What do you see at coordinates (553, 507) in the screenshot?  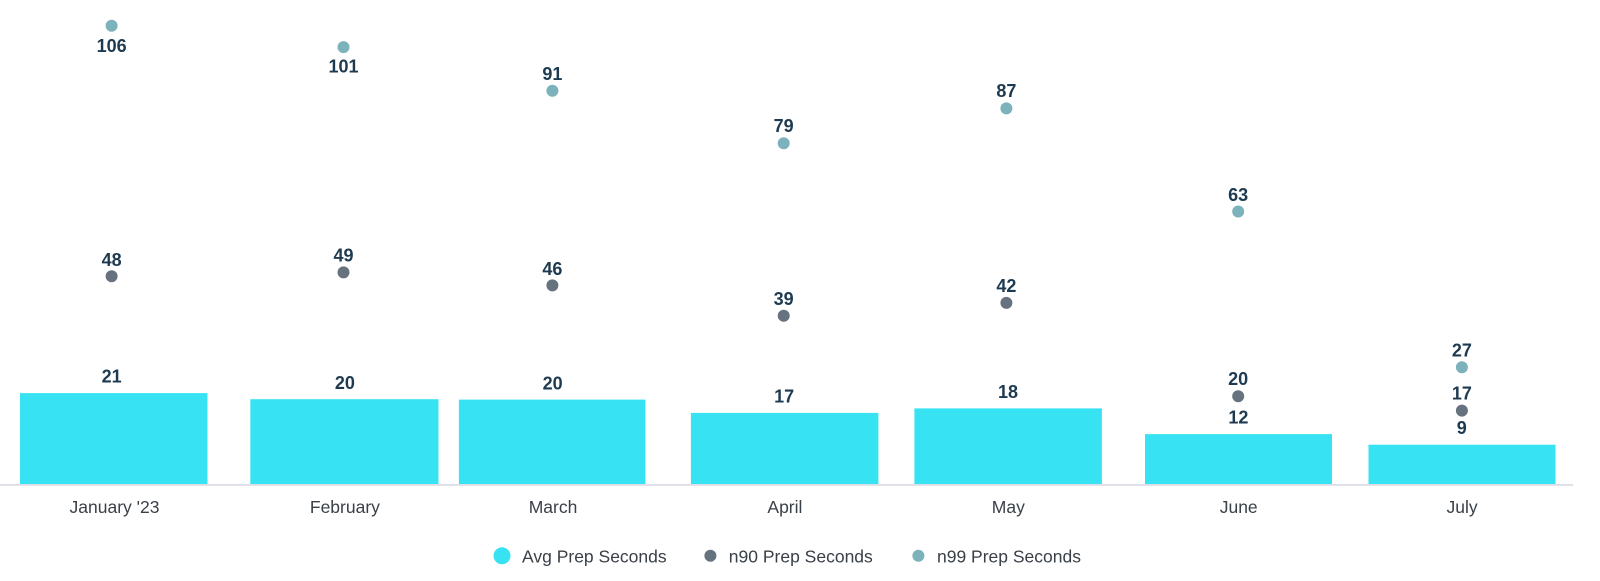 I see `svg-text: March` at bounding box center [553, 507].